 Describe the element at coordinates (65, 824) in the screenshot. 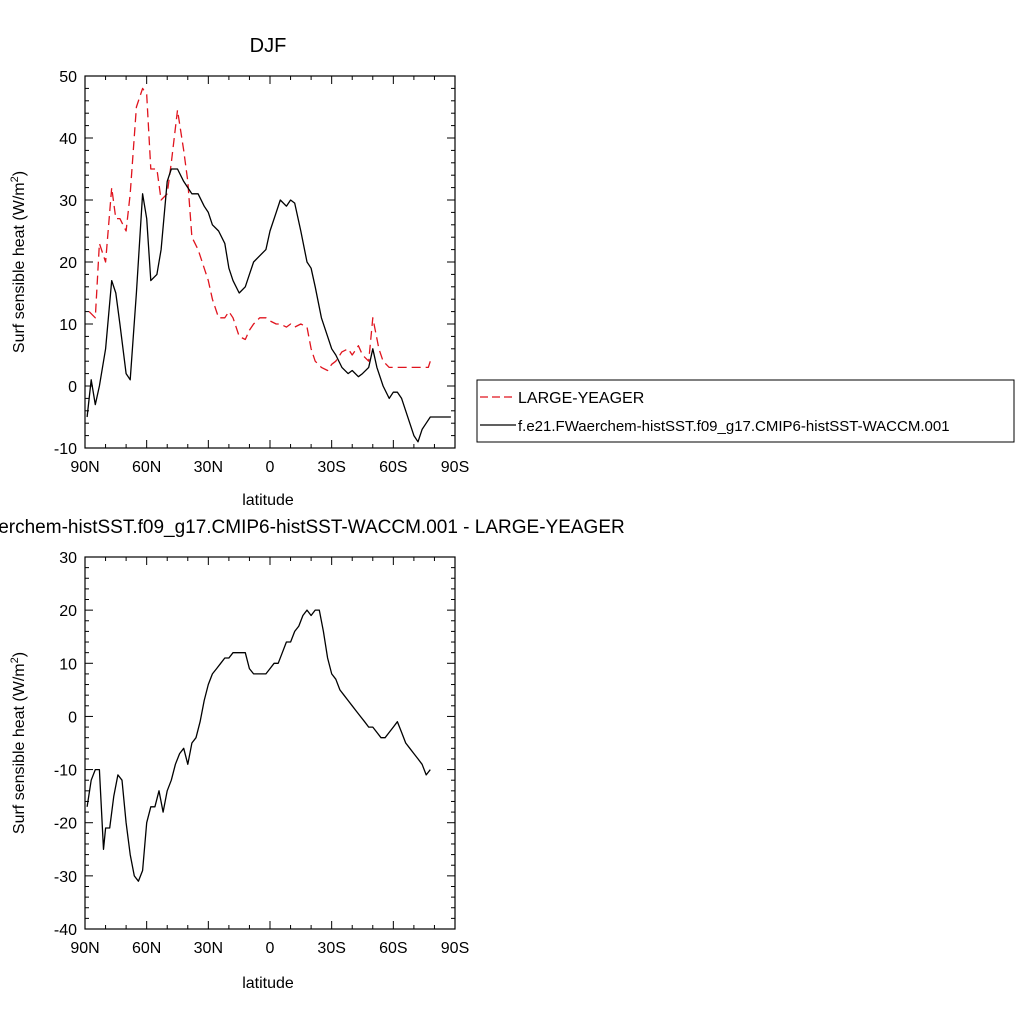

I see `bottom-y-tick-label: -20` at that location.